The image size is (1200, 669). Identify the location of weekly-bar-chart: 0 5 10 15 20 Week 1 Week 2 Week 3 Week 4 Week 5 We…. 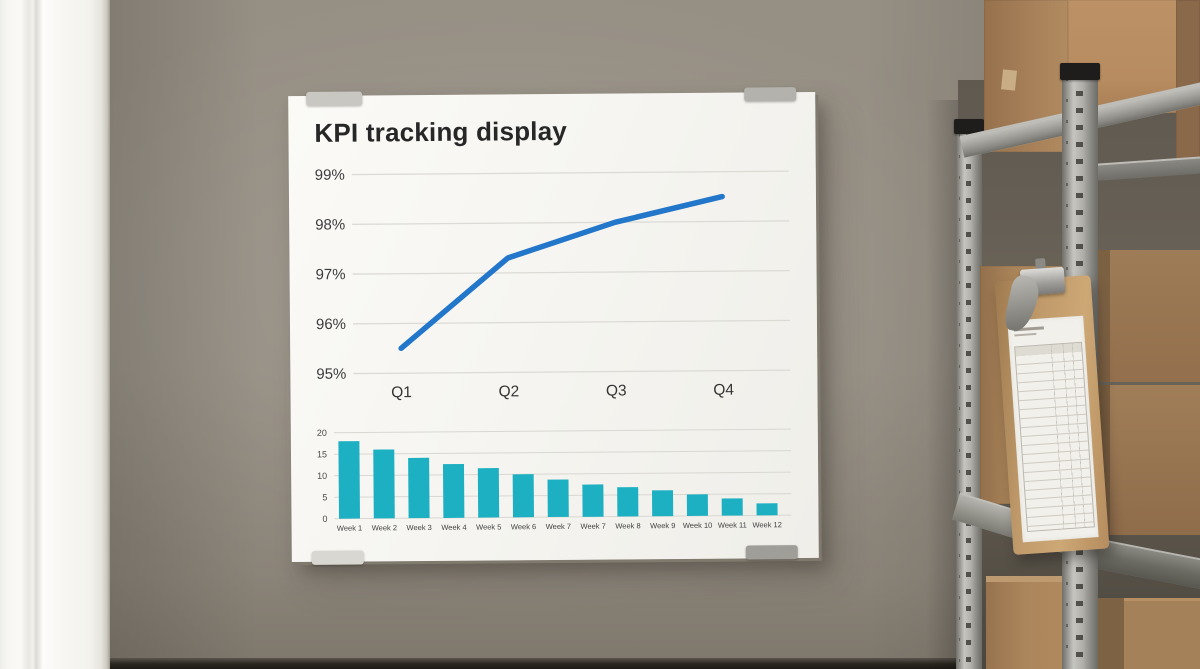
(554, 480).